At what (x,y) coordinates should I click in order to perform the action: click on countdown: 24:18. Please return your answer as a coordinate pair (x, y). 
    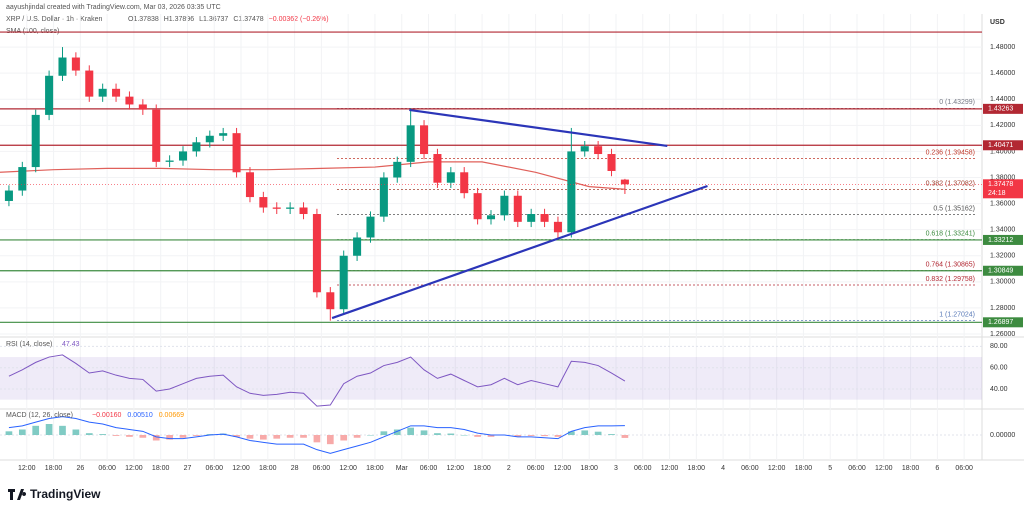
    Looking at the image, I should click on (997, 193).